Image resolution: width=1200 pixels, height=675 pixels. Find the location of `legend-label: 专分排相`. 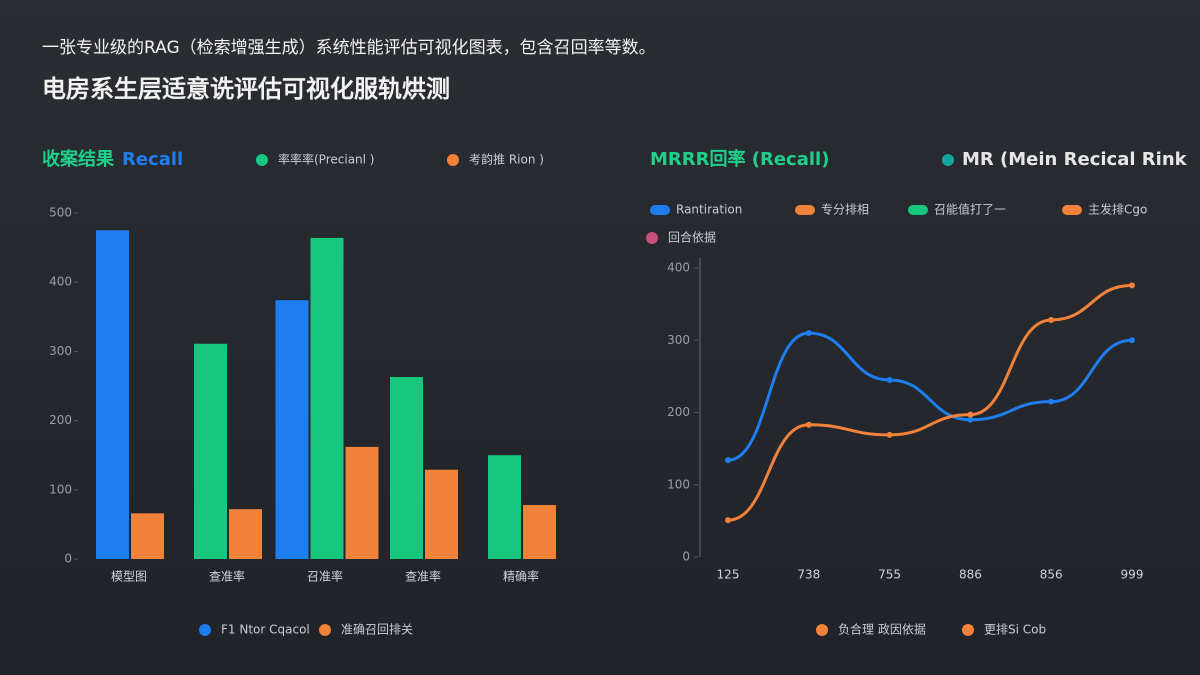

legend-label: 专分排相 is located at coordinates (845, 209).